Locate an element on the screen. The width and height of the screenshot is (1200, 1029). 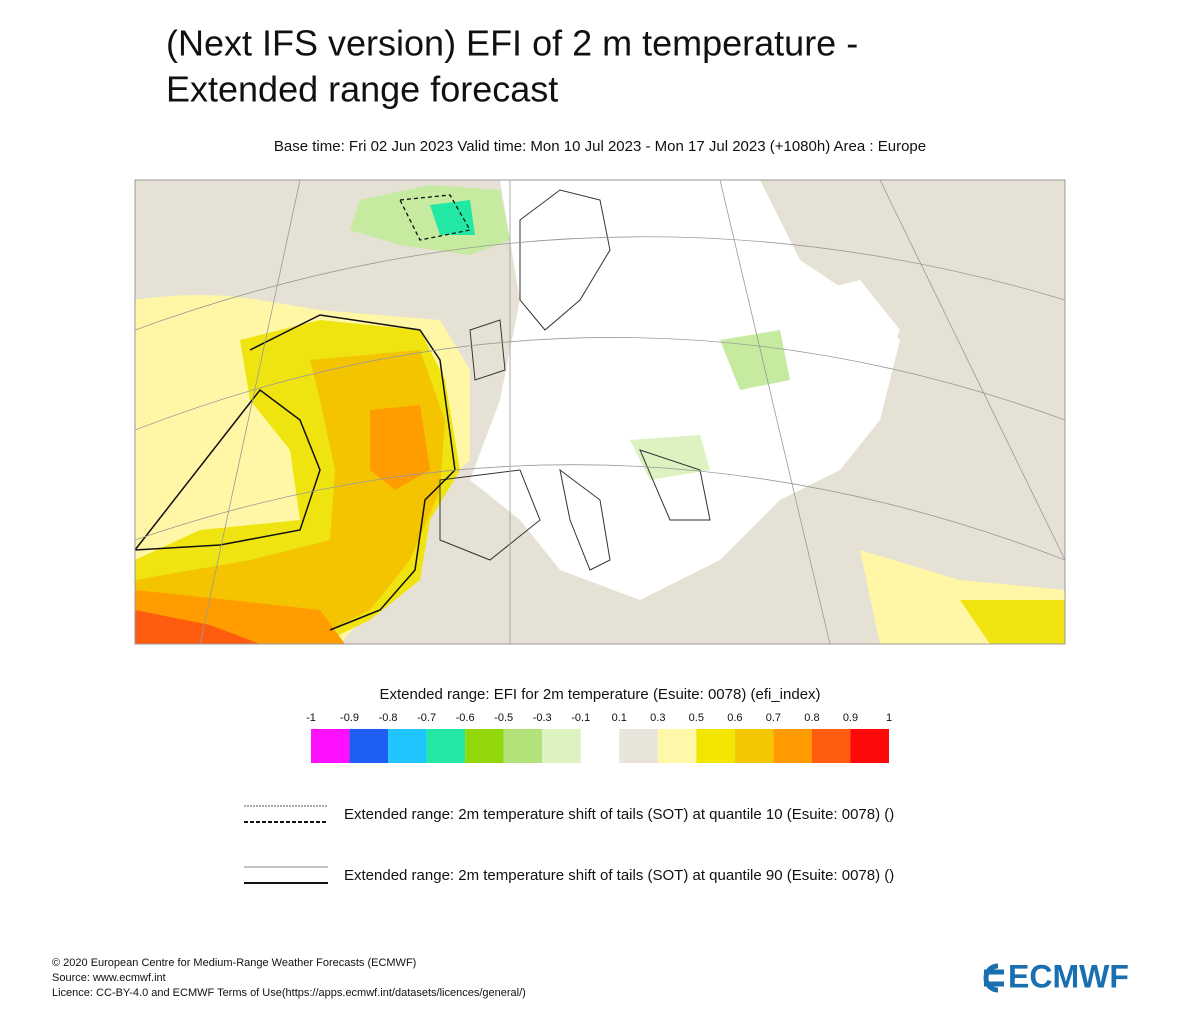
colorbar-tick-label: 0.6 is located at coordinates (734, 718).